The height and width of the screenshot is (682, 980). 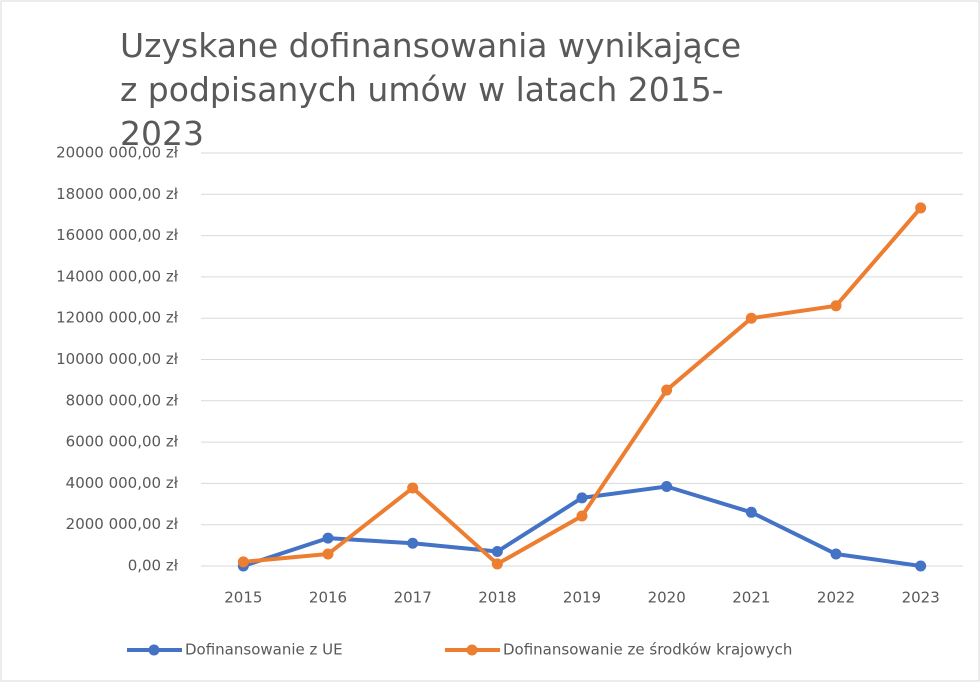 What do you see at coordinates (582, 598) in the screenshot?
I see `x-tick-label: 2019` at bounding box center [582, 598].